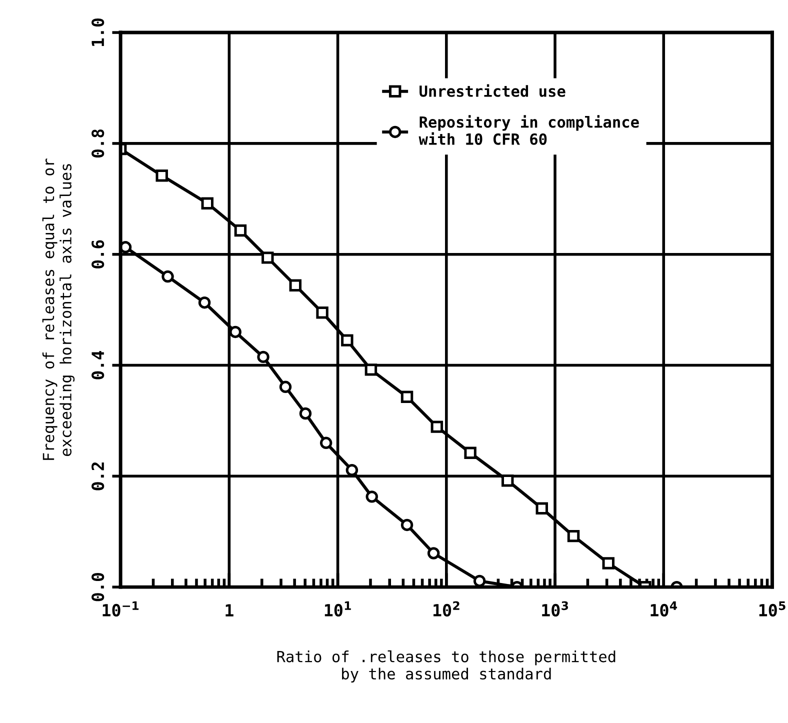  Describe the element at coordinates (555, 609) in the screenshot. I see `x-tick-label: 10$^{3}$` at that location.